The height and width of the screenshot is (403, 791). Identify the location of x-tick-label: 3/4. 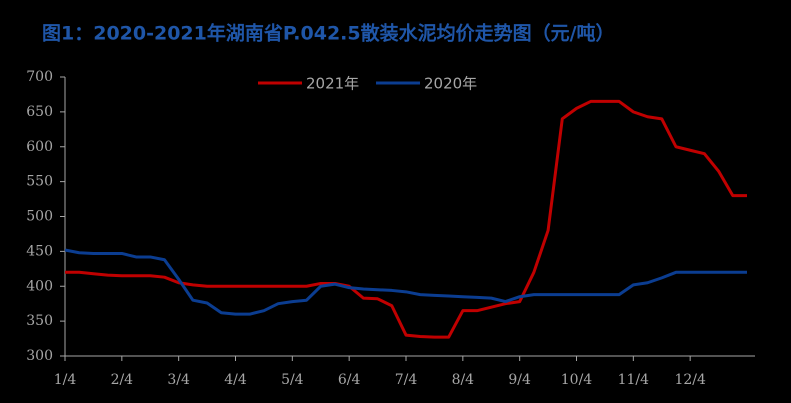
(178, 380).